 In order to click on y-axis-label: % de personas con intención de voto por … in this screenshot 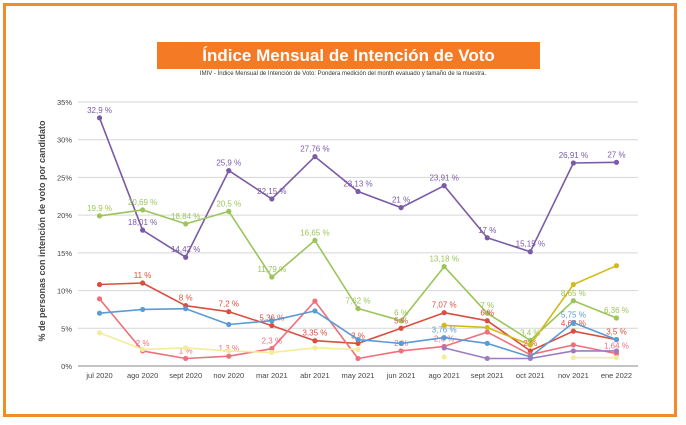, I will do `click(42, 231)`.